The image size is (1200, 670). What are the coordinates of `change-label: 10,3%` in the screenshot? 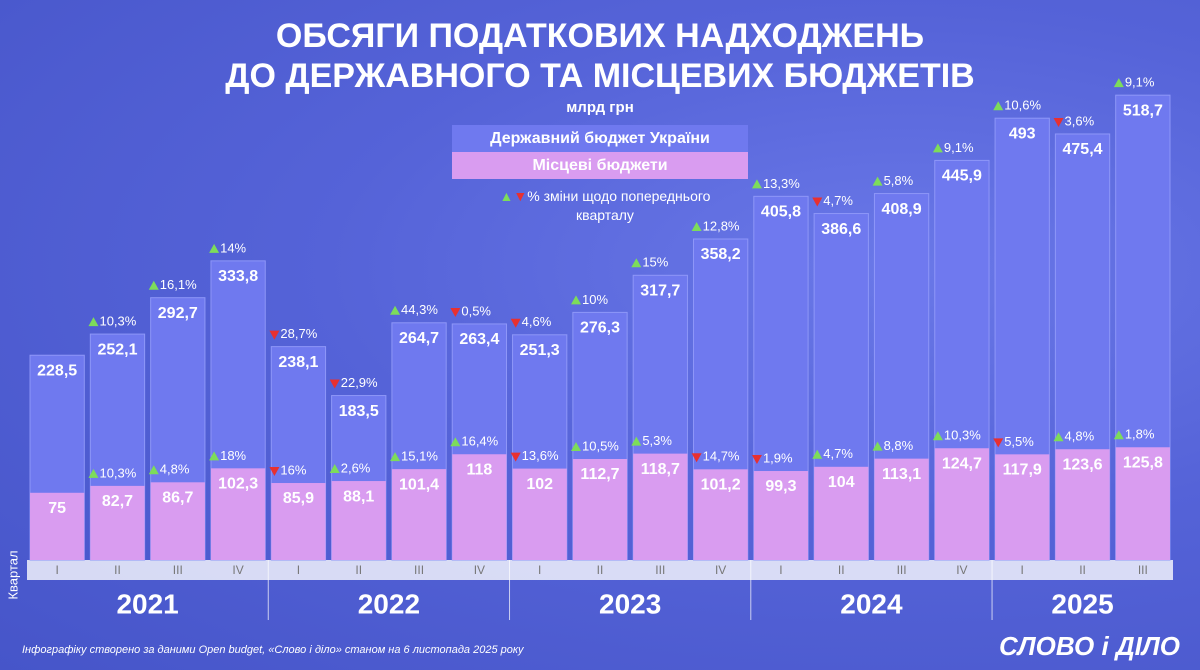 It's located at (962, 435).